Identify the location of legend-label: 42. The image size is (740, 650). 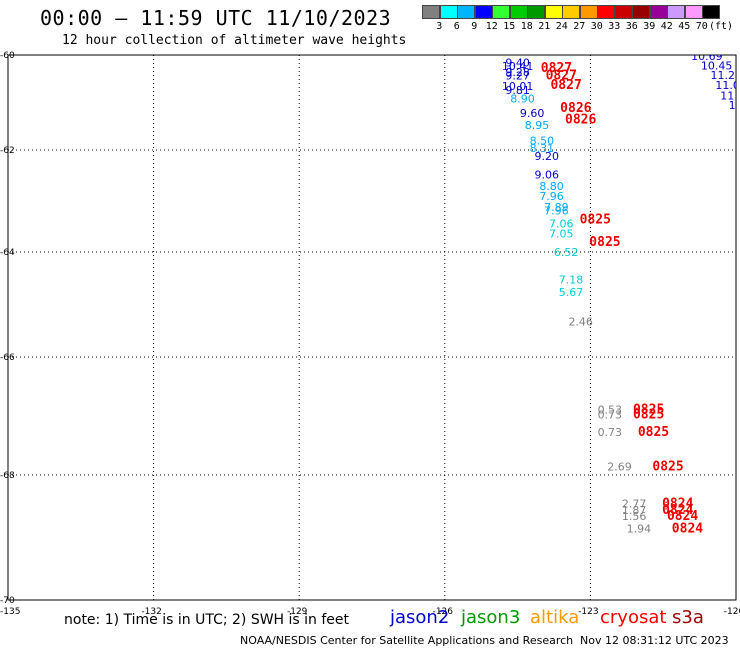
(666, 26).